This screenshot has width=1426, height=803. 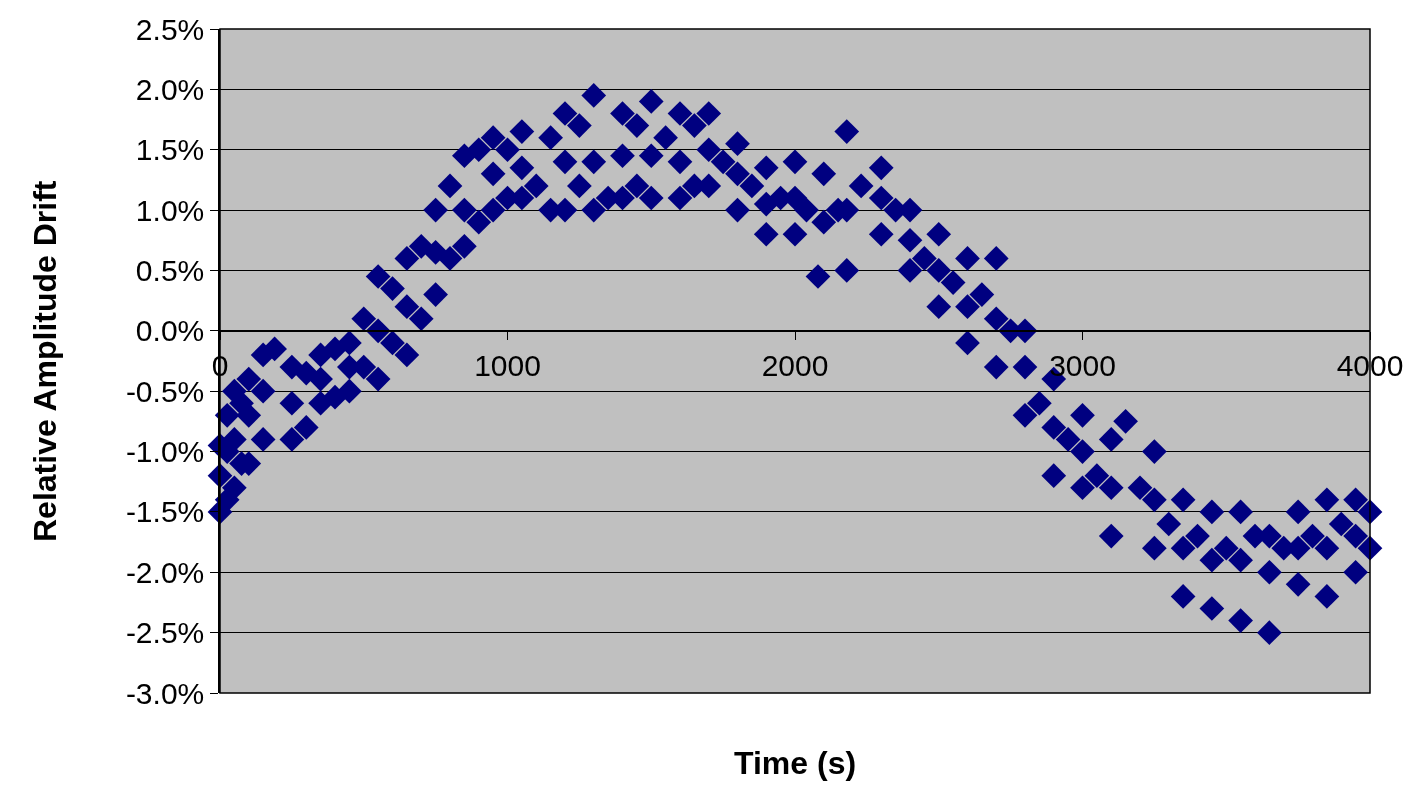 What do you see at coordinates (1082, 365) in the screenshot?
I see `x-tick-label: 3000` at bounding box center [1082, 365].